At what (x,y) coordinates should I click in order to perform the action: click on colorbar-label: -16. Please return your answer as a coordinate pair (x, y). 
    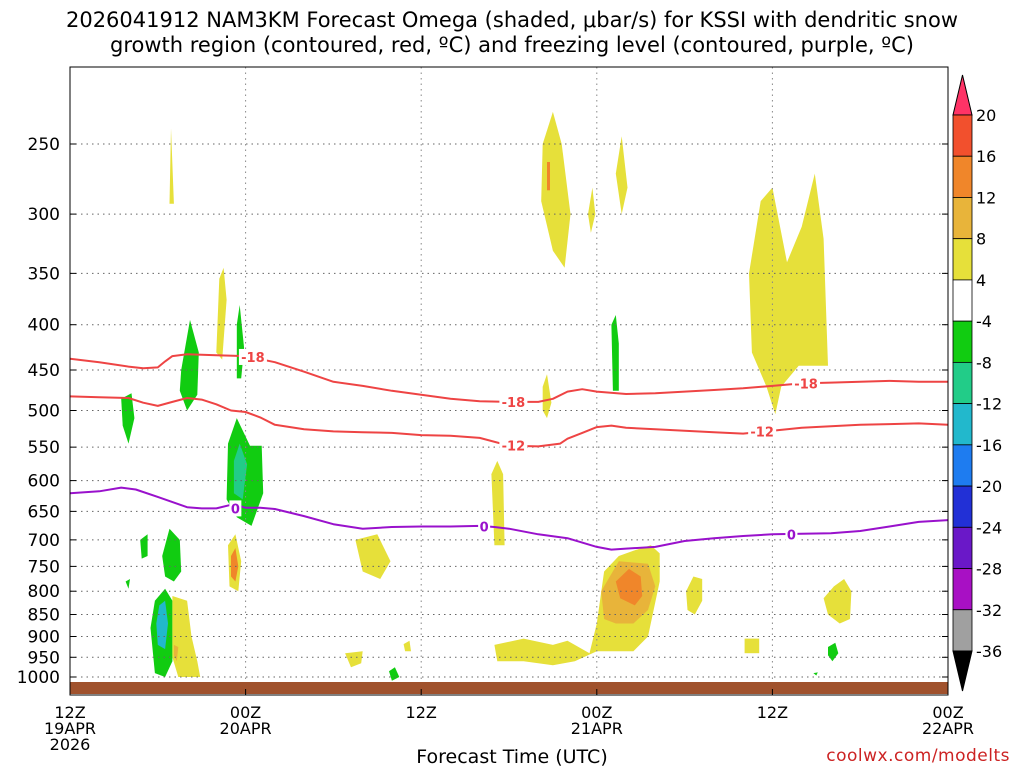
    Looking at the image, I should click on (989, 445).